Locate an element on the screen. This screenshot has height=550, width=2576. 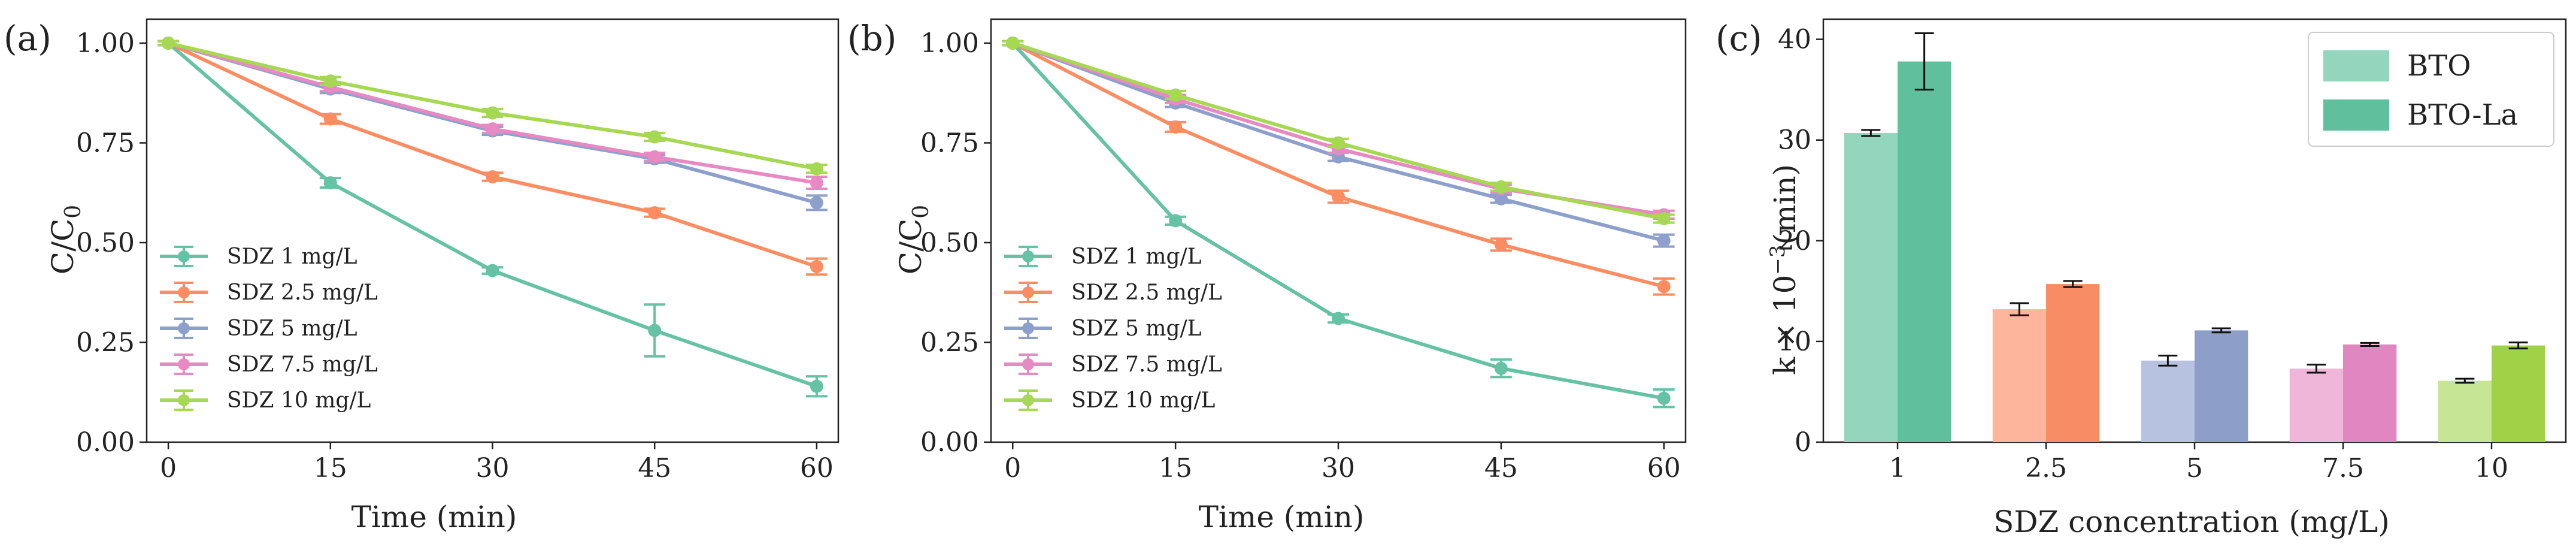
panel-a-series-line is located at coordinates (492, 106).